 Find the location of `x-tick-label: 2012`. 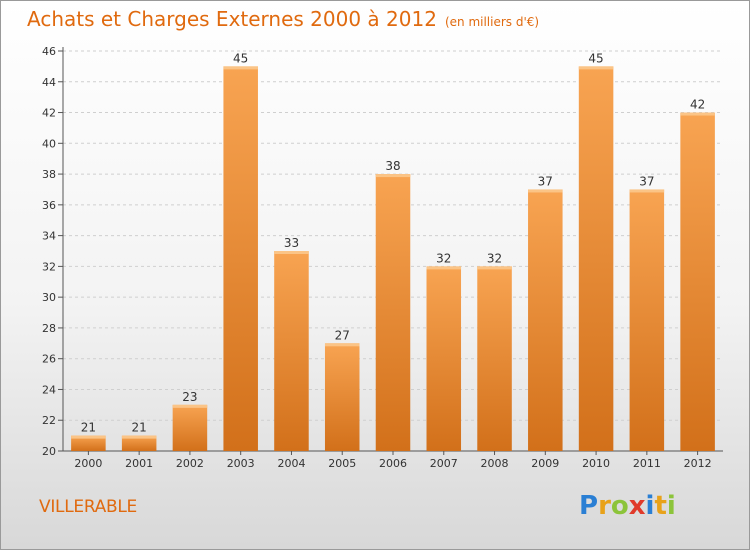

x-tick-label: 2012 is located at coordinates (698, 463).